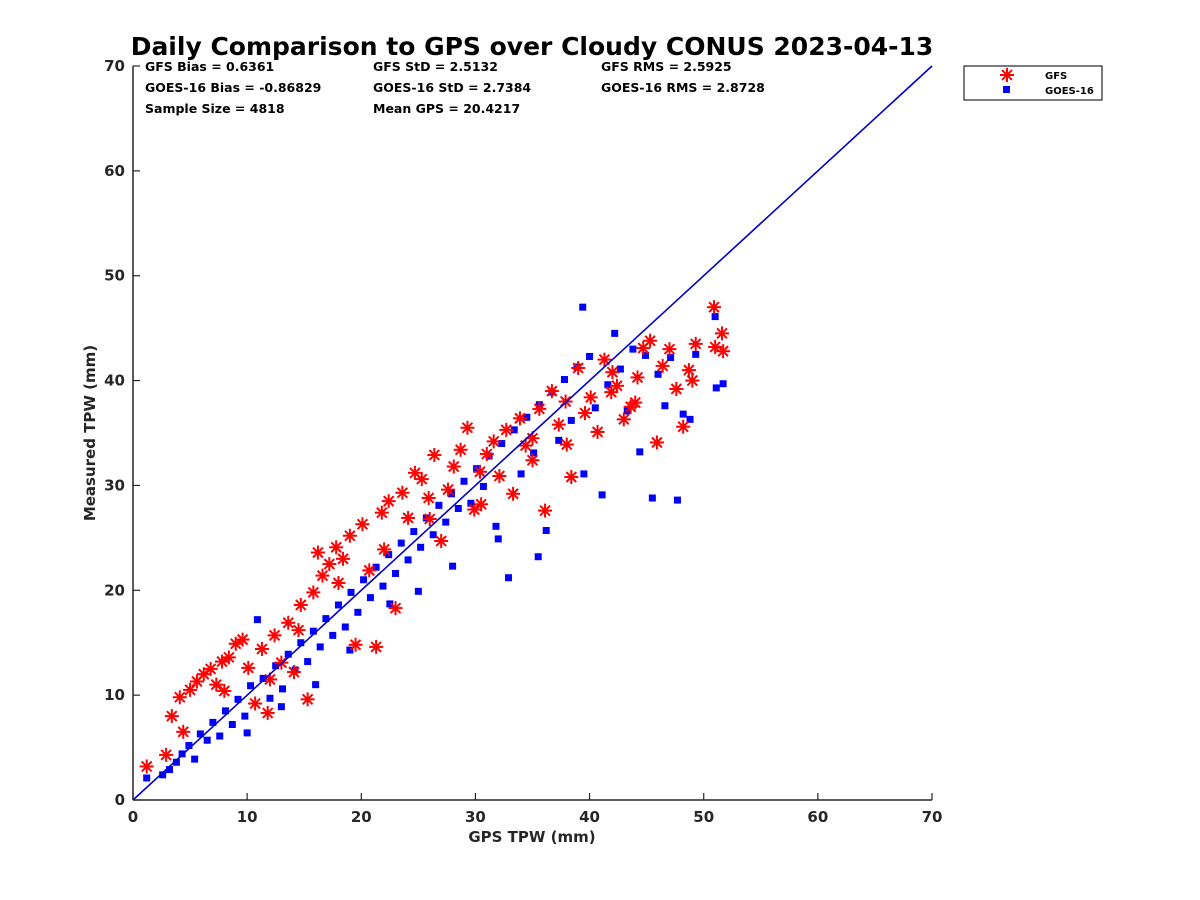 The width and height of the screenshot is (1200, 900). Describe the element at coordinates (114, 485) in the screenshot. I see `y-tick-label: 30` at that location.